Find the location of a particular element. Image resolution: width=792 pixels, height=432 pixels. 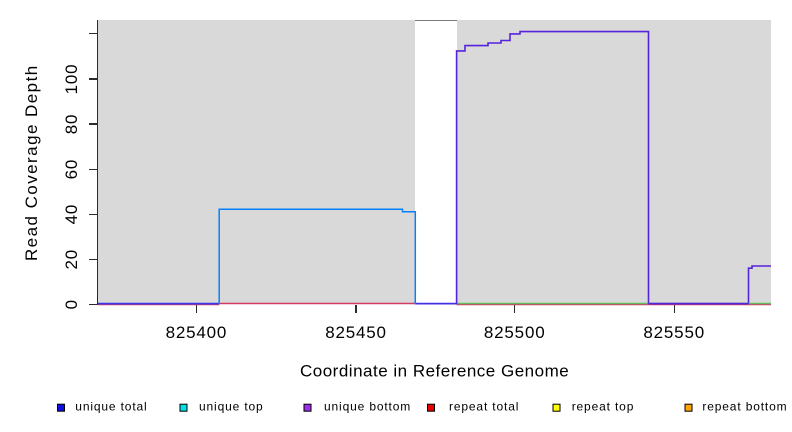

svg-text: 825500 is located at coordinates (515, 332).